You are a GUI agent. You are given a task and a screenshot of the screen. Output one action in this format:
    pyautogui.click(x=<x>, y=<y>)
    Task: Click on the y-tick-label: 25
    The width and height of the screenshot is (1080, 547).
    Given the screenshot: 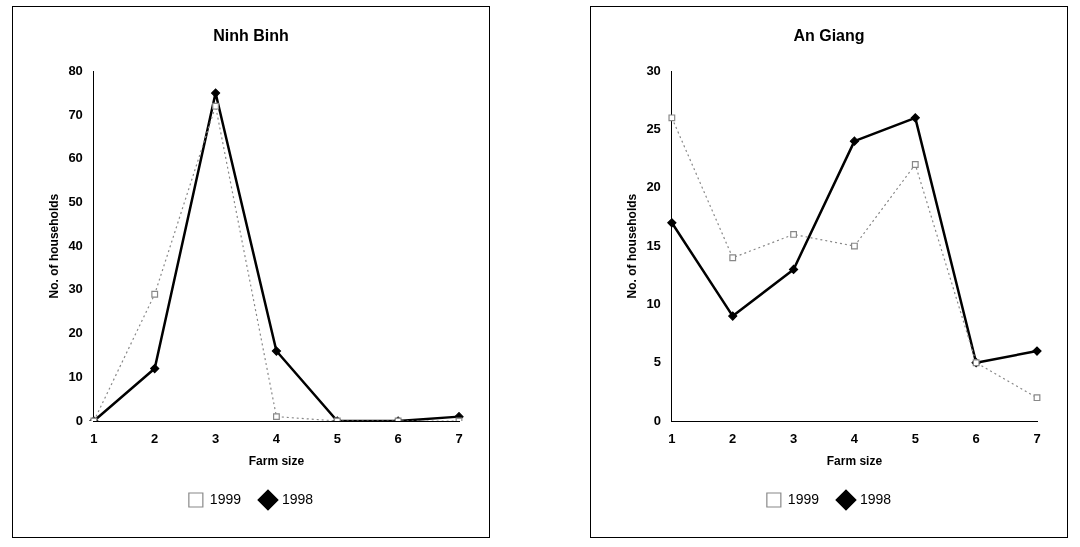 What is the action you would take?
    pyautogui.click(x=653, y=129)
    